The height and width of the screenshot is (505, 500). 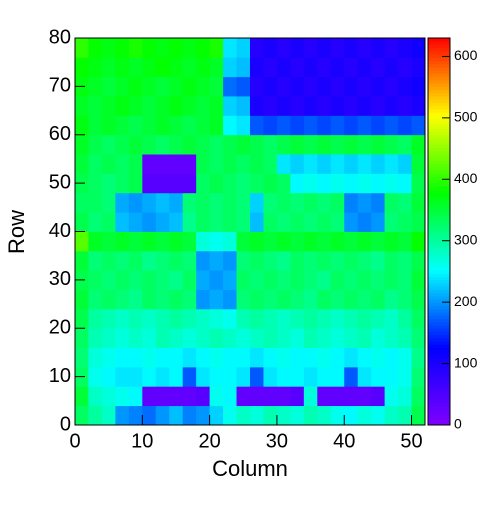 I want to click on y-axis-title: Row, so click(x=16, y=232).